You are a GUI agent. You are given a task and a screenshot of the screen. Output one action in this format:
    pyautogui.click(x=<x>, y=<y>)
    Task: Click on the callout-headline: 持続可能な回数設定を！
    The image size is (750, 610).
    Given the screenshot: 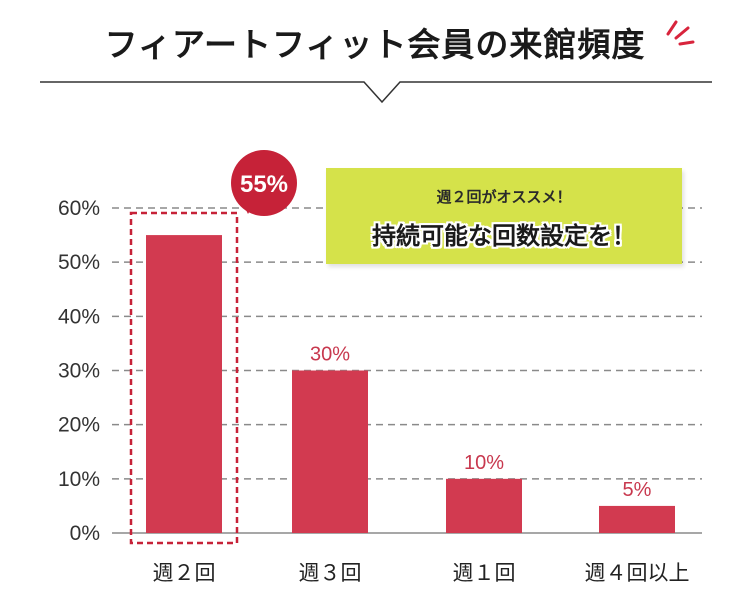 What is the action you would take?
    pyautogui.click(x=504, y=236)
    